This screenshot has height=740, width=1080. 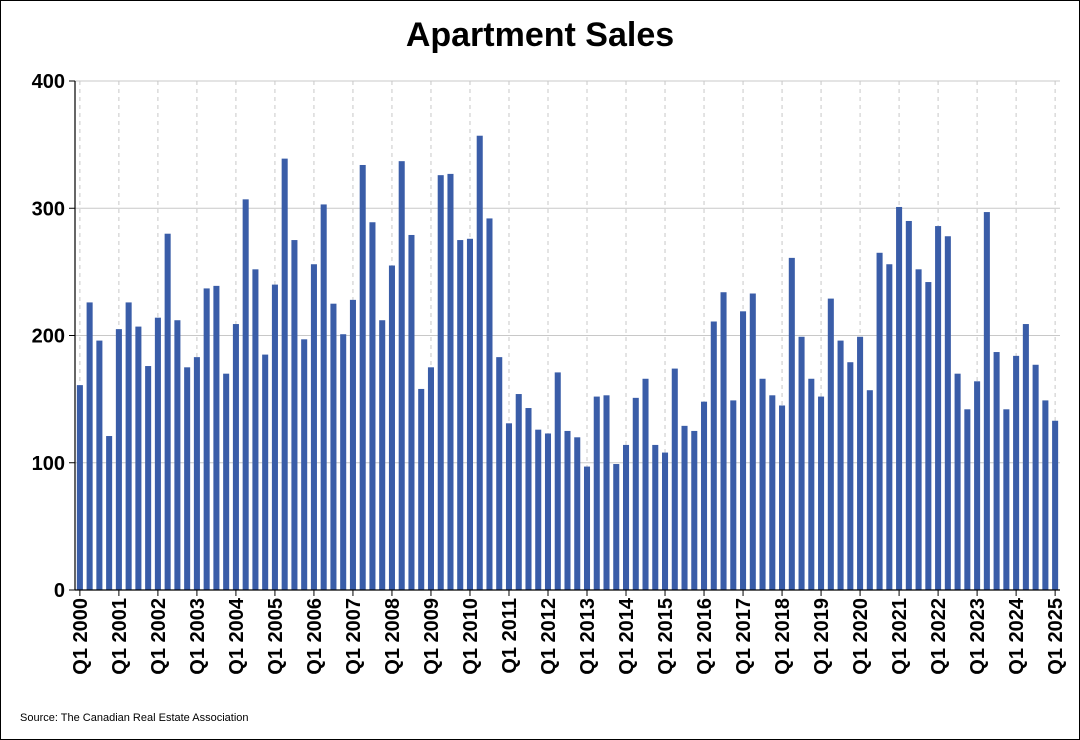 What do you see at coordinates (705, 636) in the screenshot?
I see `x-tick-label: Q1 2016` at bounding box center [705, 636].